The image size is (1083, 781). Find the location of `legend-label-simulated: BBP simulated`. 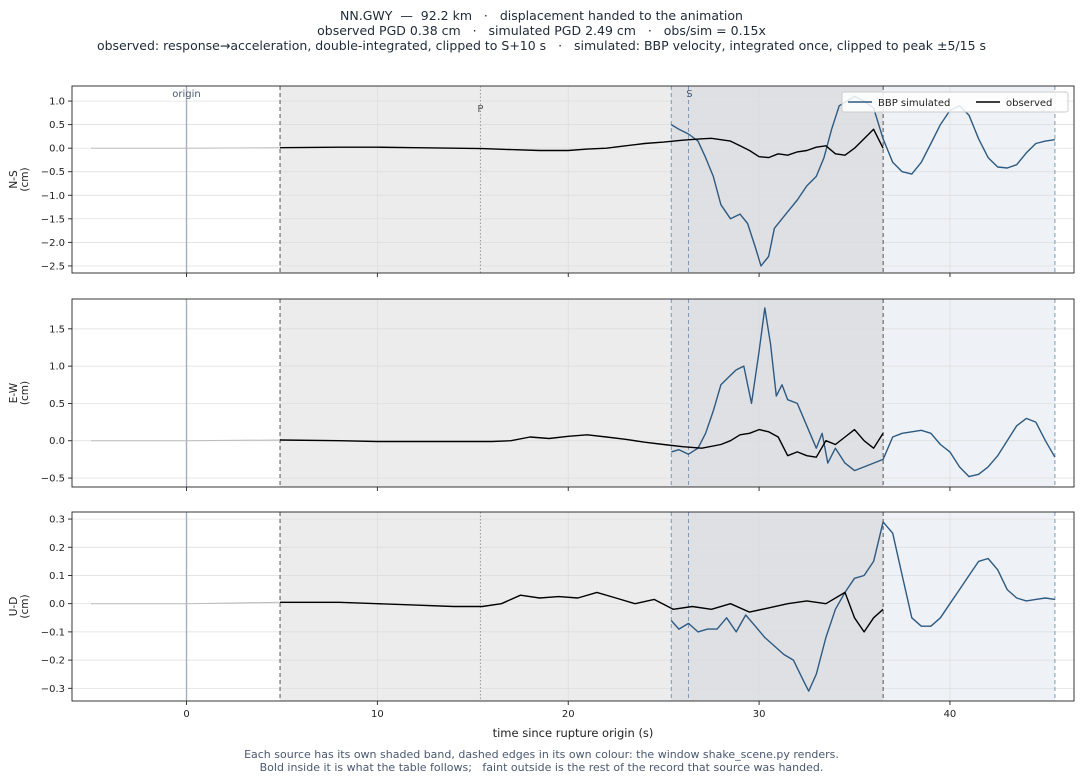

legend-label-simulated: BBP simulated is located at coordinates (914, 103).